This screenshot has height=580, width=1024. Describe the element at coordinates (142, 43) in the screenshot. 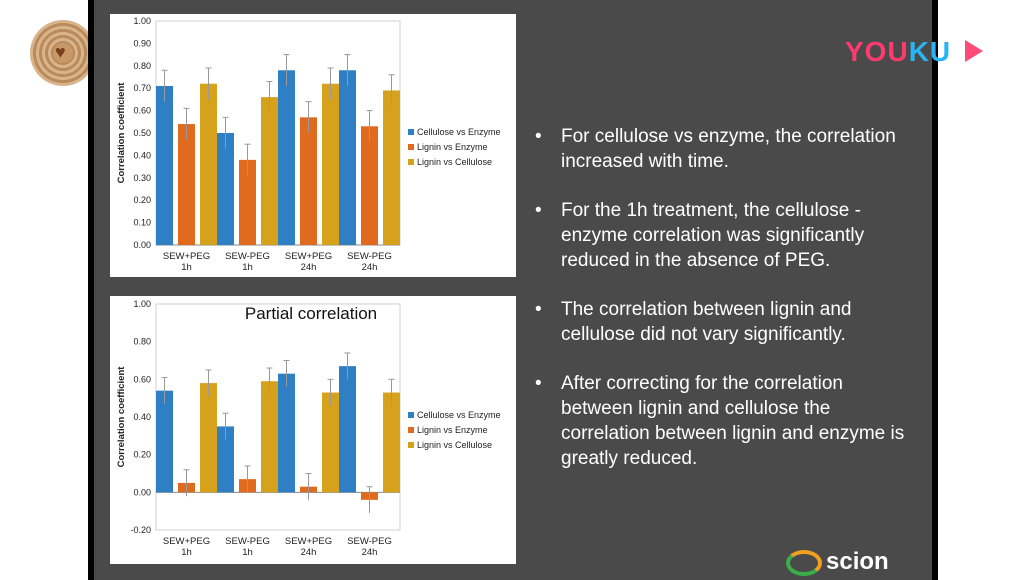

I see `y-tick-label: 0.90` at that location.